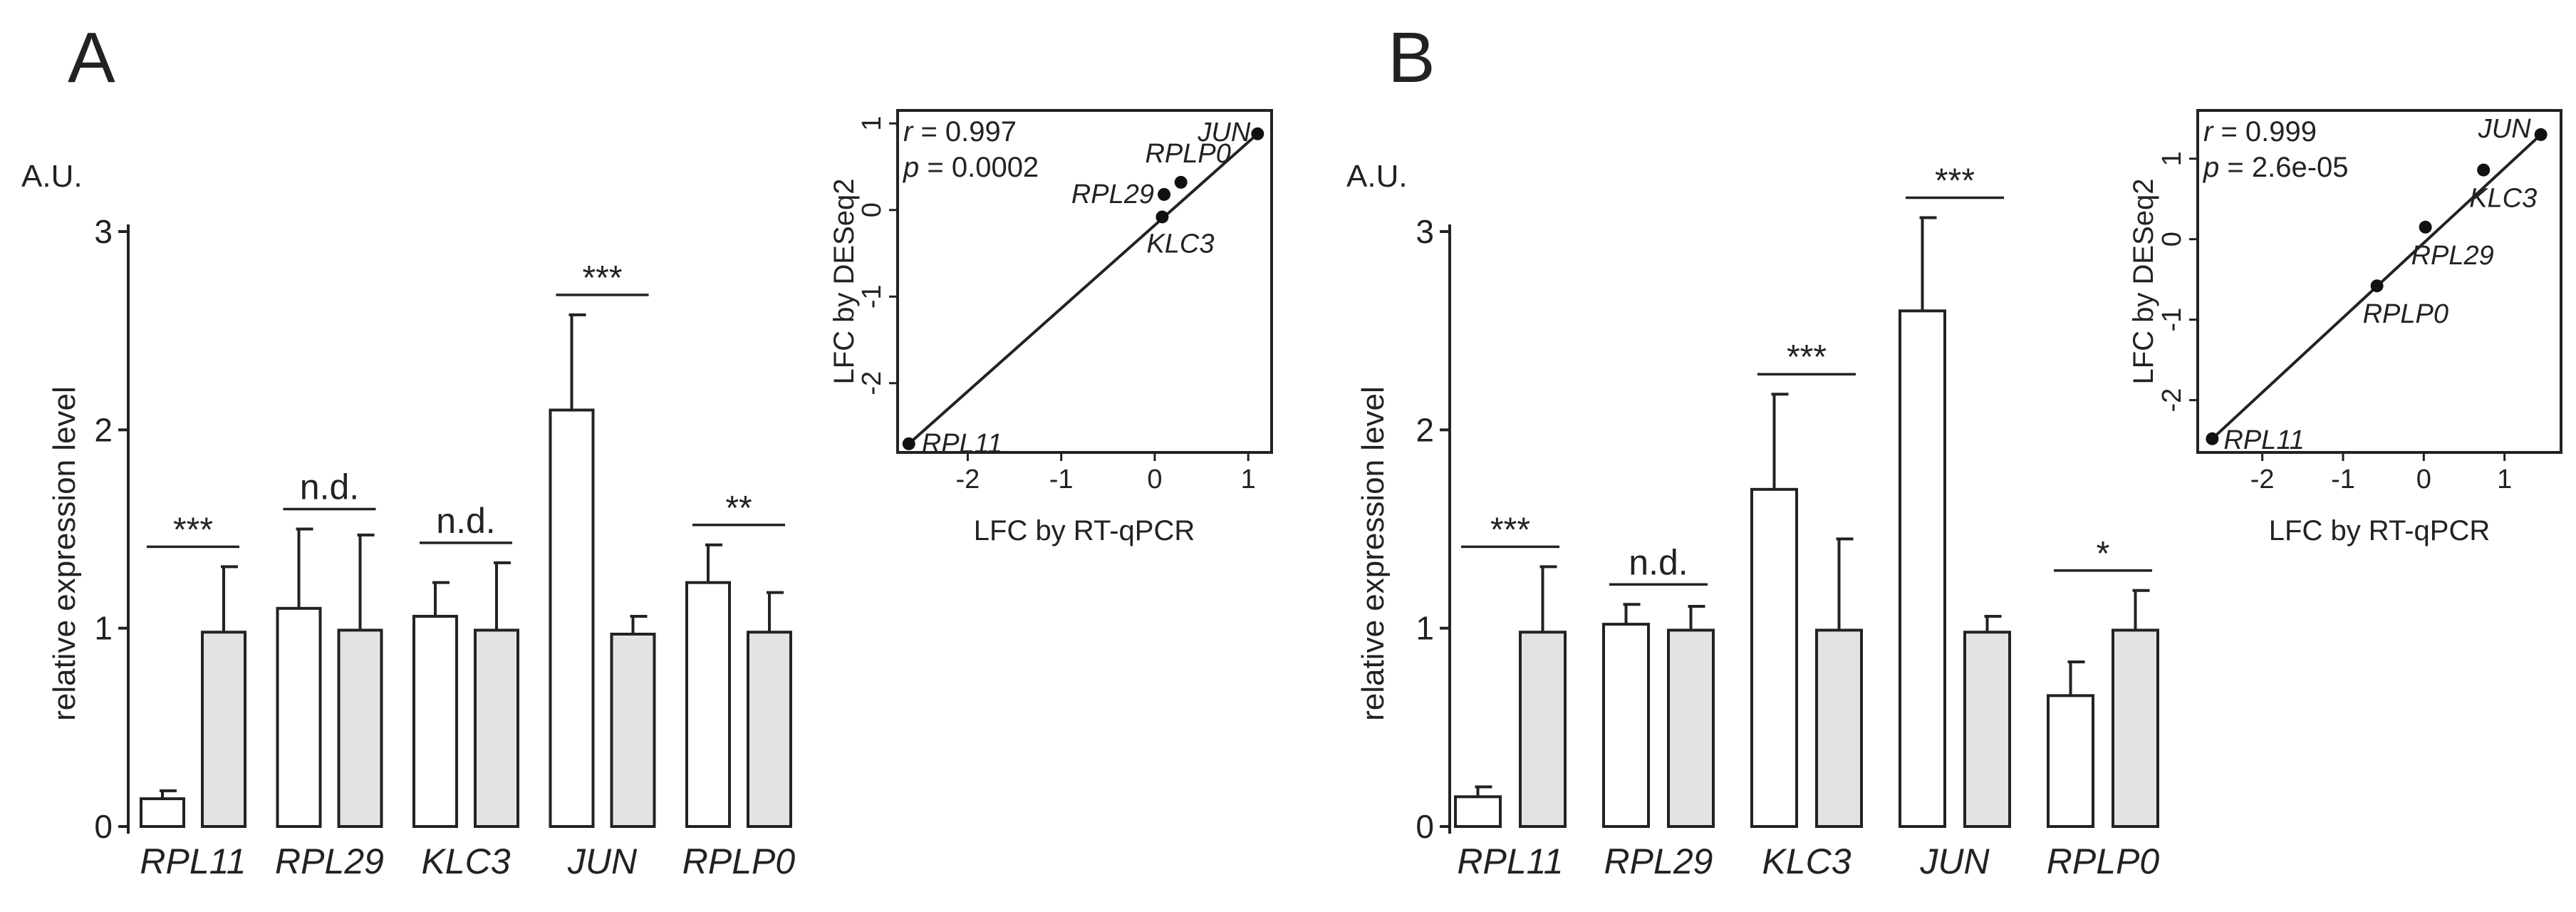 The image size is (2576, 912). Describe the element at coordinates (1084, 530) in the screenshot. I see `panel-a-inset-xlabel: LFC by RT-qPCR` at that location.